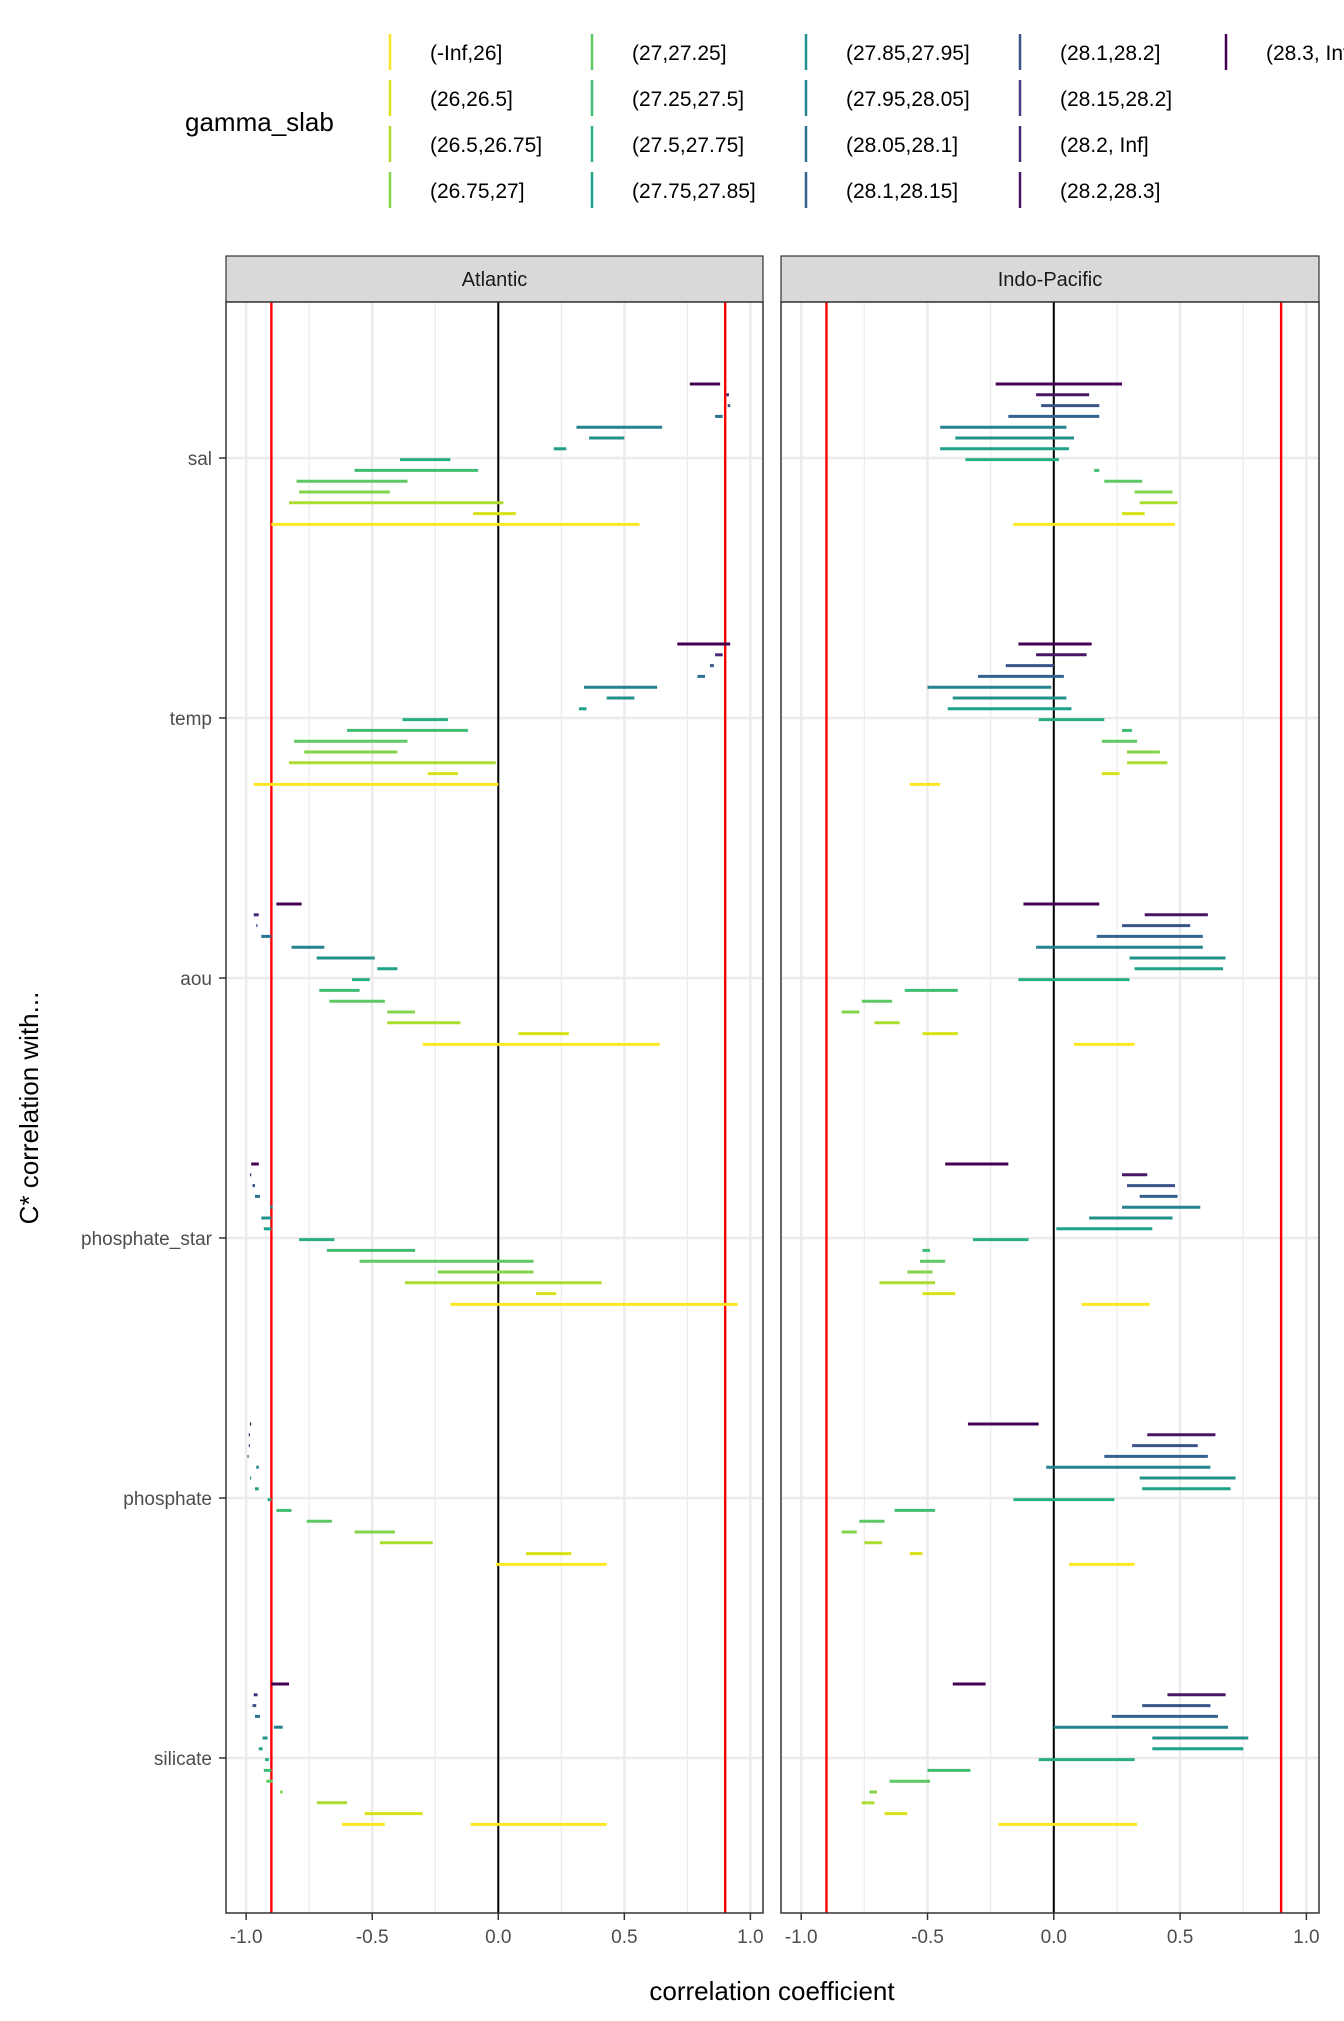 This screenshot has height=2021, width=1344. Describe the element at coordinates (259, 122) in the screenshot. I see `legend-title: gamma_slab` at that location.